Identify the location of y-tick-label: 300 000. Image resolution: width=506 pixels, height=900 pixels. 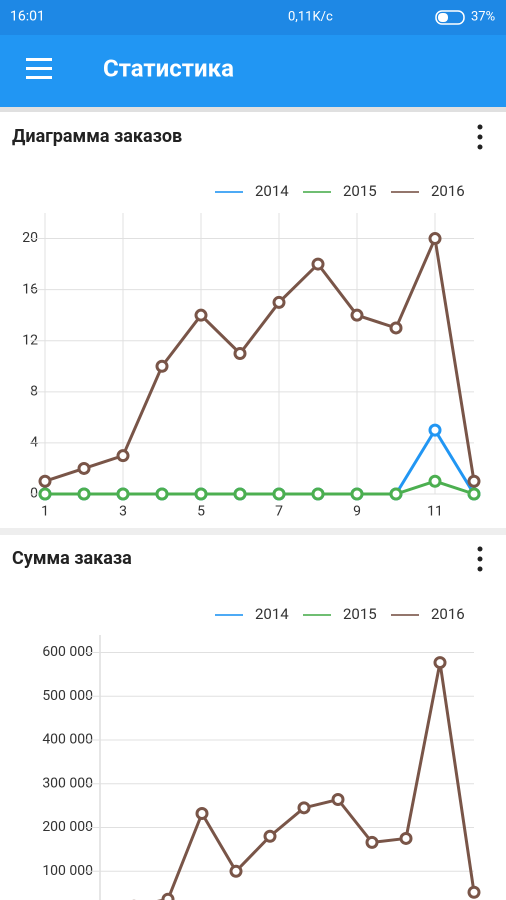
(67, 783).